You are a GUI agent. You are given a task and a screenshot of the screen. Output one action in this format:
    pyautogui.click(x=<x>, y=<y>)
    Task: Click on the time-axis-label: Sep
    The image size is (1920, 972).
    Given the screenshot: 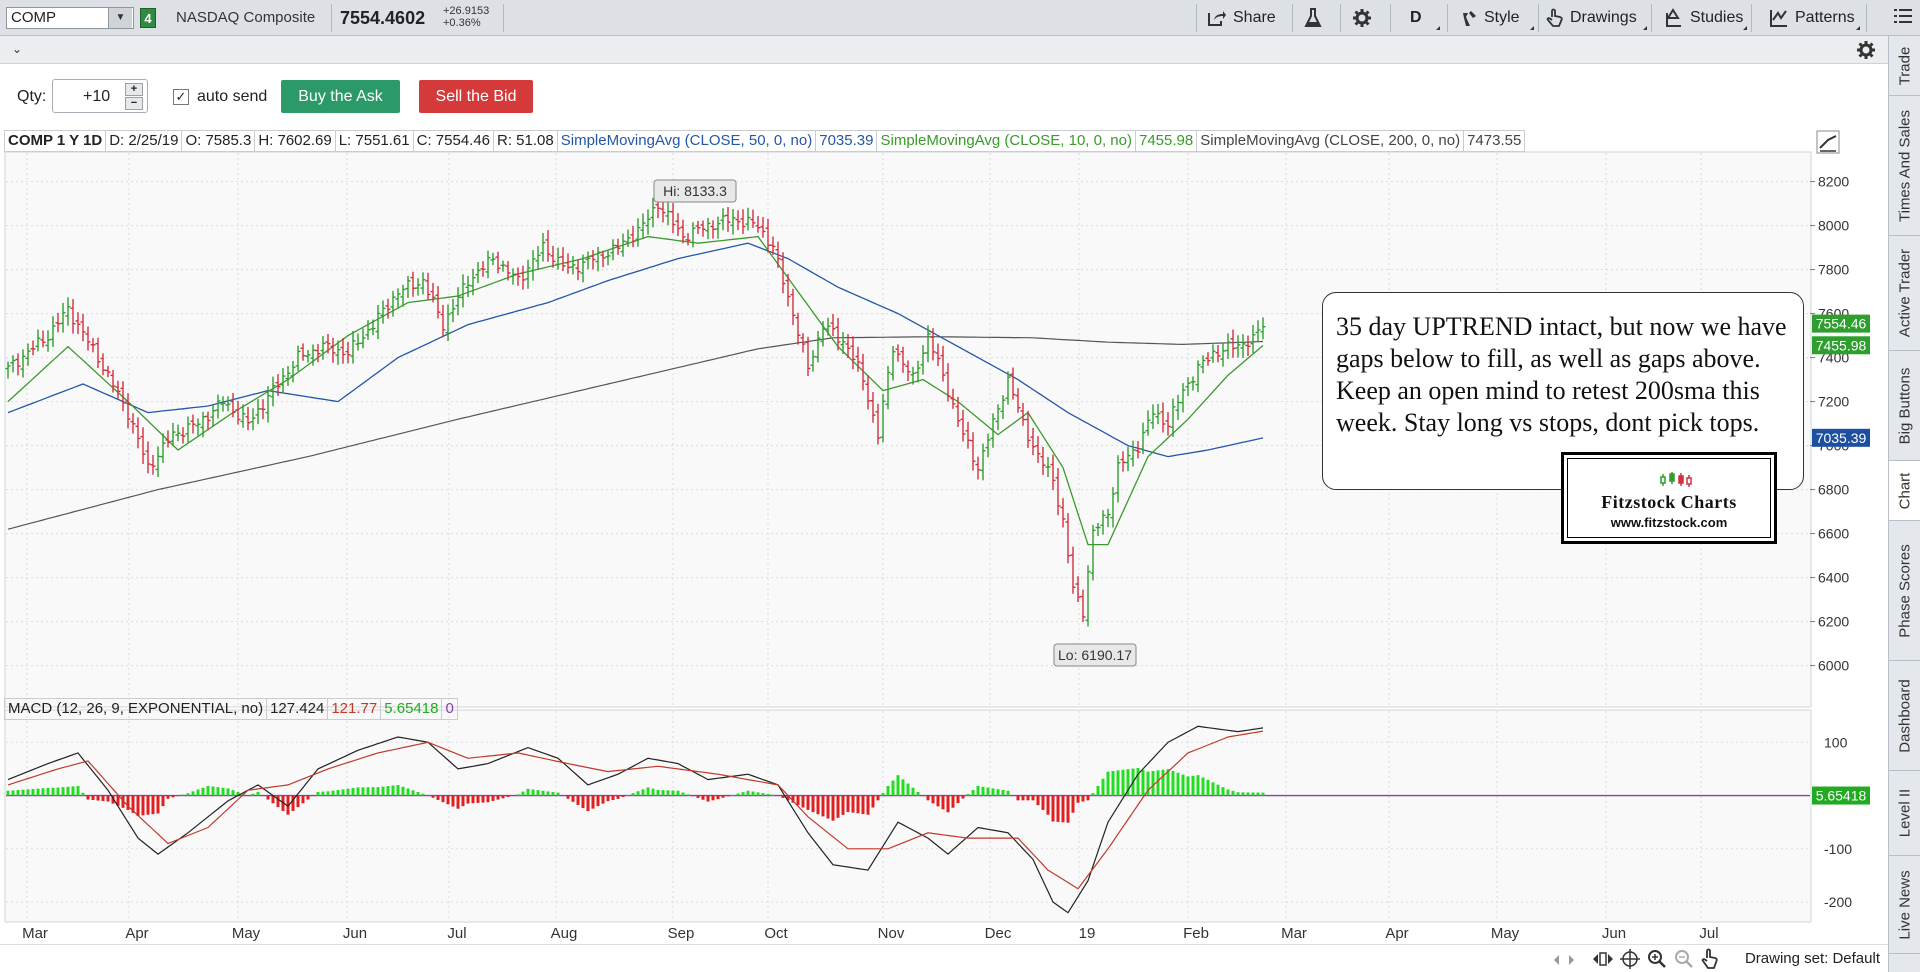 What is the action you would take?
    pyautogui.click(x=681, y=933)
    